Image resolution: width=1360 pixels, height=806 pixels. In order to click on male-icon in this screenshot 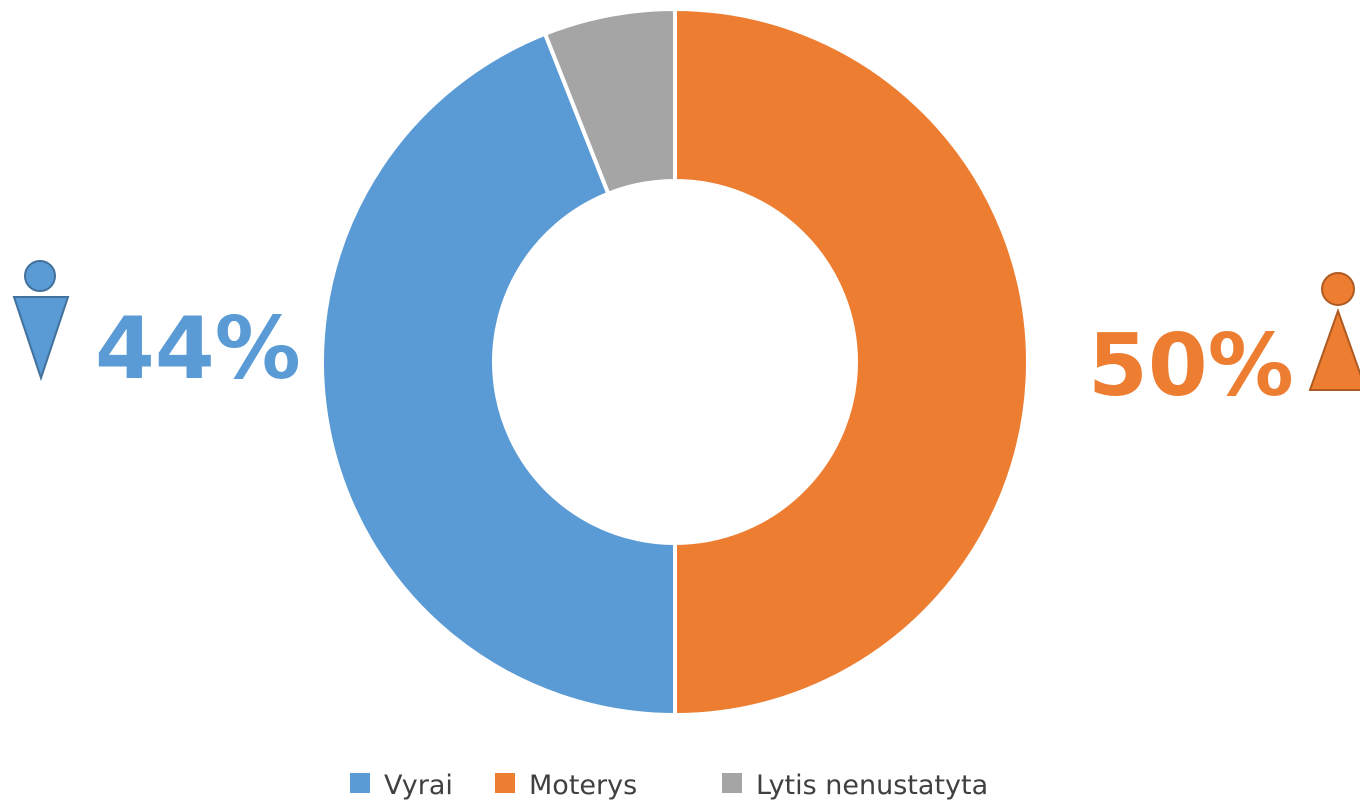, I will do `click(41, 321)`.